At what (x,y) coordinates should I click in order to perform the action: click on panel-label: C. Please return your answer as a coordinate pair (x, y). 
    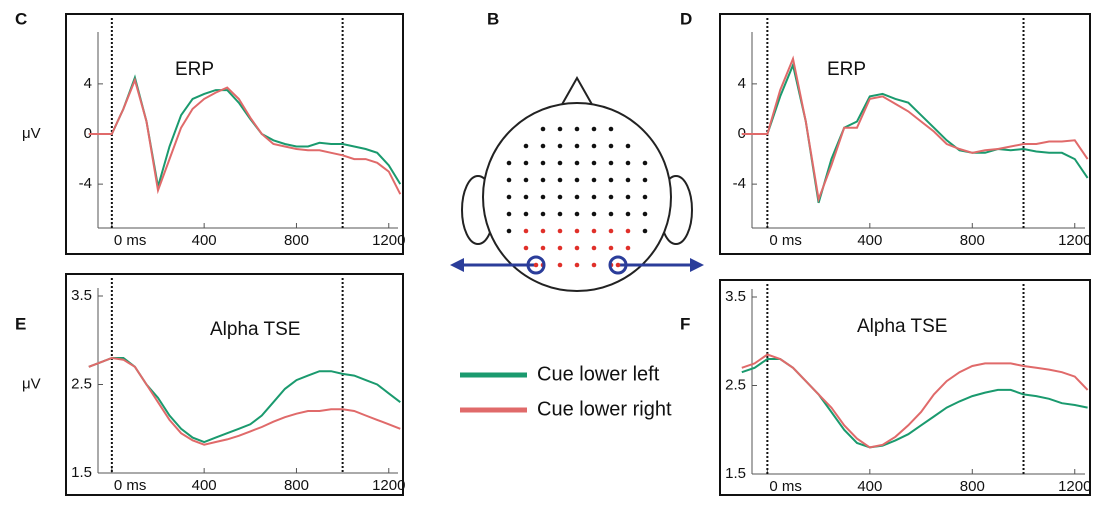
    Looking at the image, I should click on (21, 18).